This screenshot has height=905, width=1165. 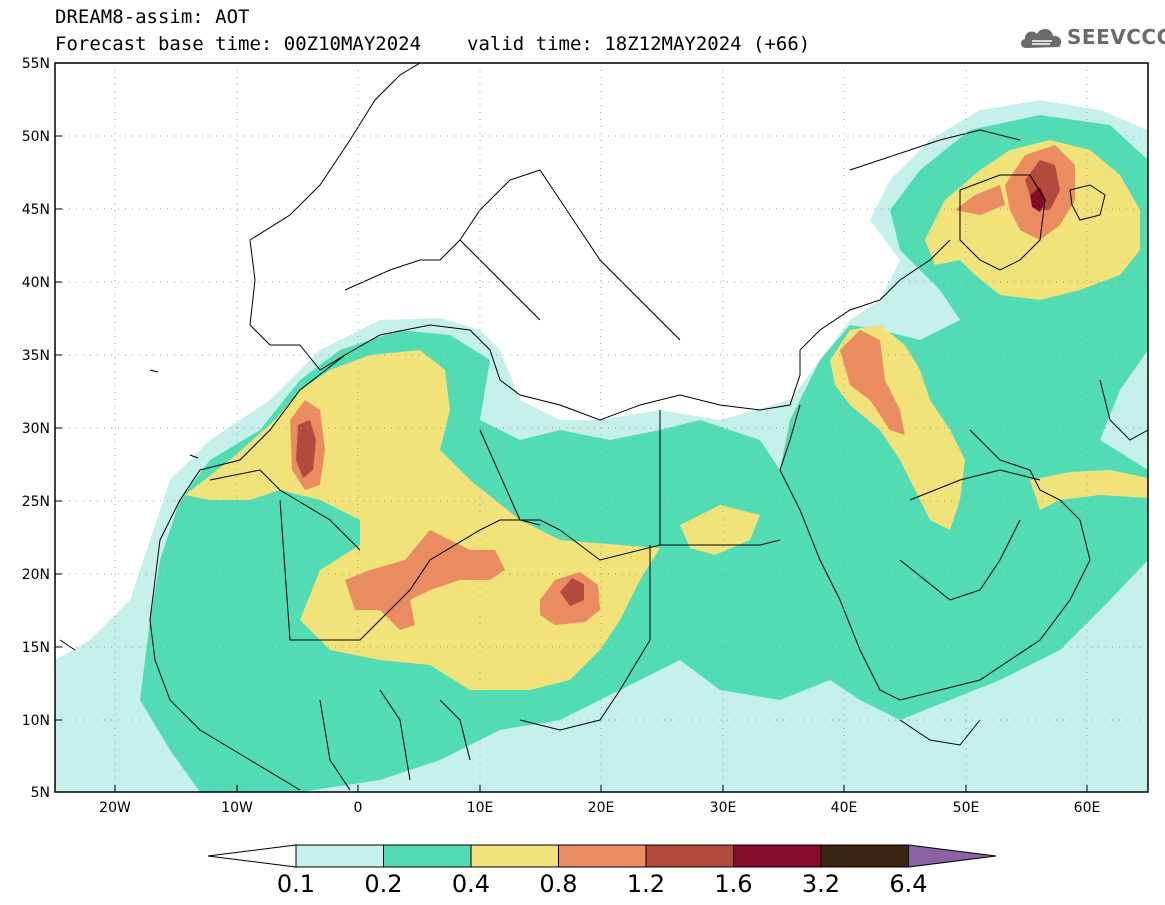 What do you see at coordinates (296, 884) in the screenshot?
I see `colorbar-label: 0.1` at bounding box center [296, 884].